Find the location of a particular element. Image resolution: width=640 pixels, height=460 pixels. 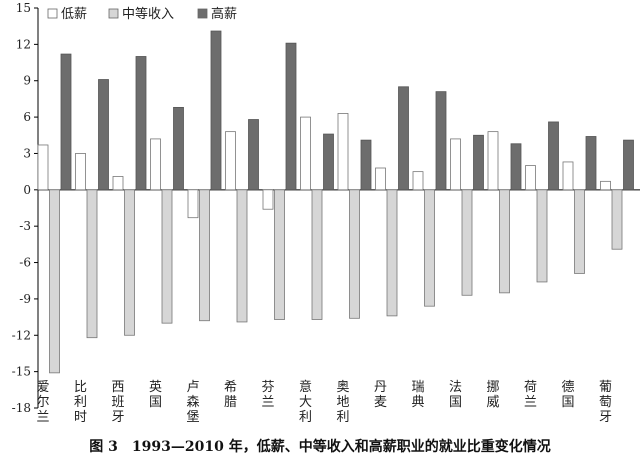

legend: 低薪 中等收入 高薪 is located at coordinates (142, 14).